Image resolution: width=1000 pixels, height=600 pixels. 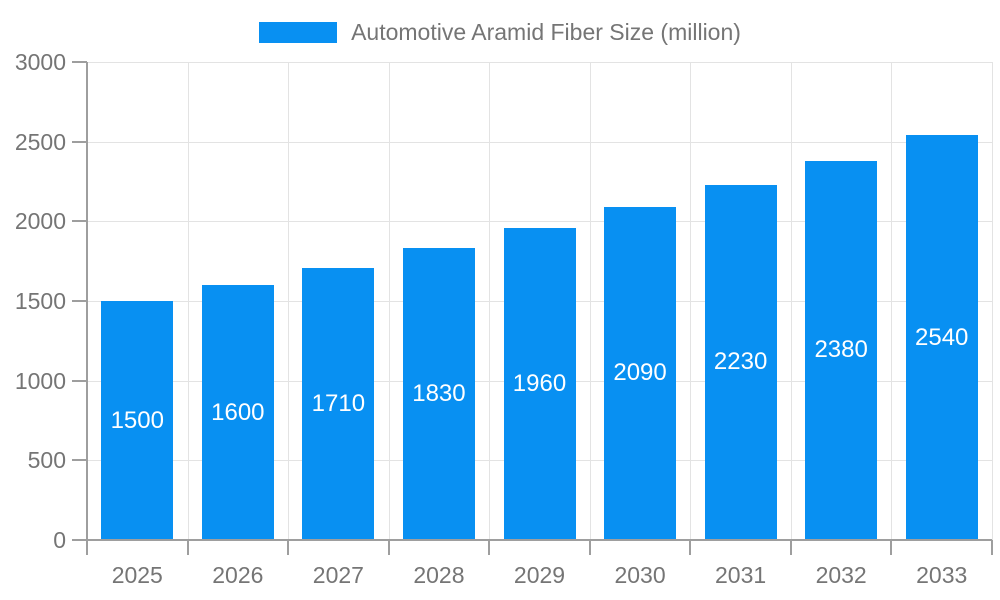 I want to click on y-axis-line, so click(x=87, y=308).